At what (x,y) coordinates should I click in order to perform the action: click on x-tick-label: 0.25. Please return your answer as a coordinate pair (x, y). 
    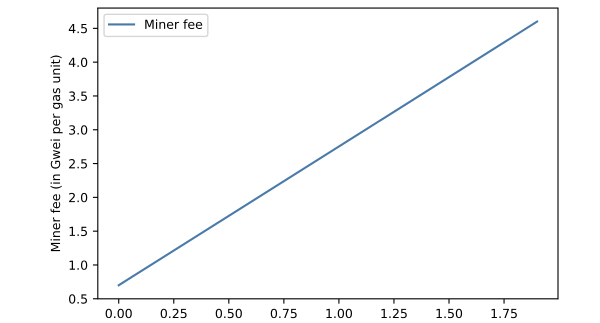
    Looking at the image, I should click on (173, 313).